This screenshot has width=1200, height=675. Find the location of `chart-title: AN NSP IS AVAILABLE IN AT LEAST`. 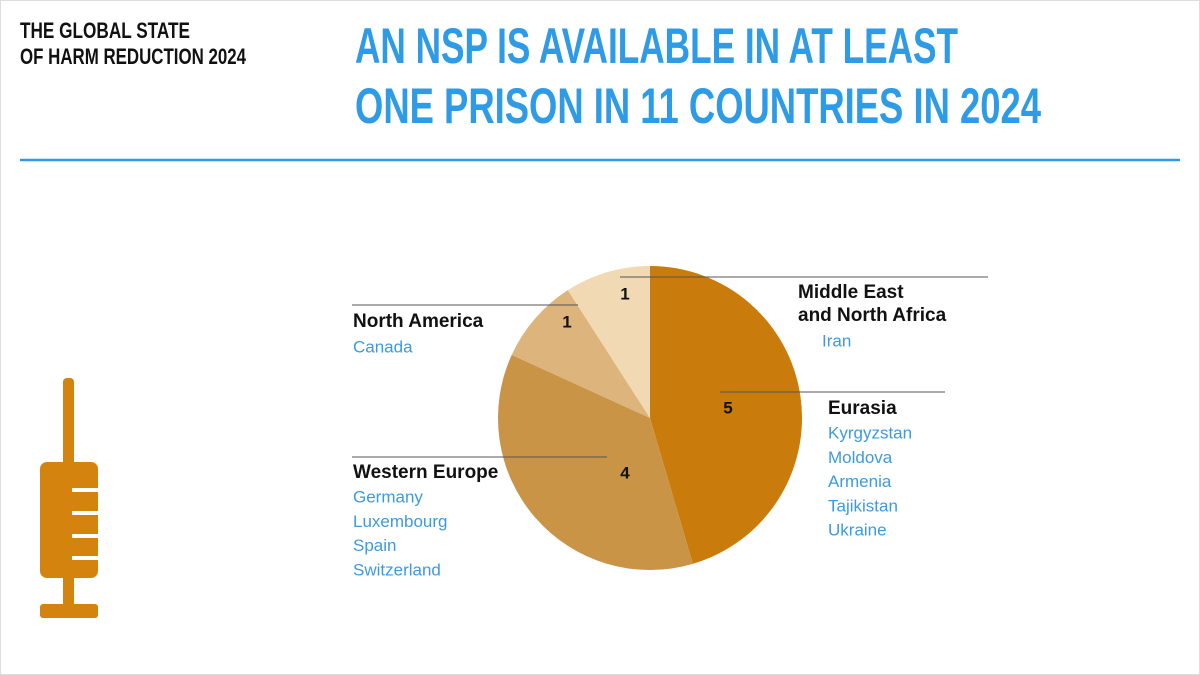

chart-title: AN NSP IS AVAILABLE IN AT LEAST is located at coordinates (656, 46).